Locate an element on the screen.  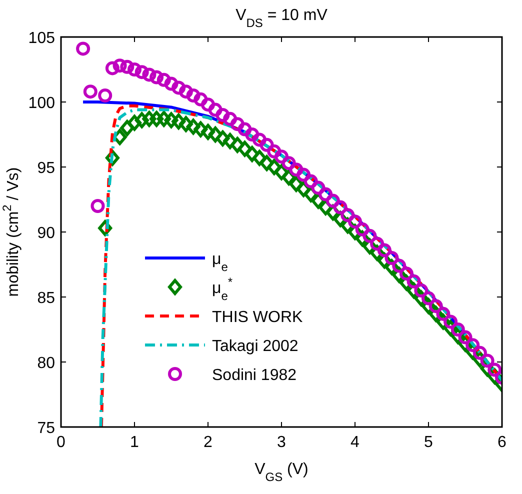
x-tick-label: 0 is located at coordinates (61, 442).